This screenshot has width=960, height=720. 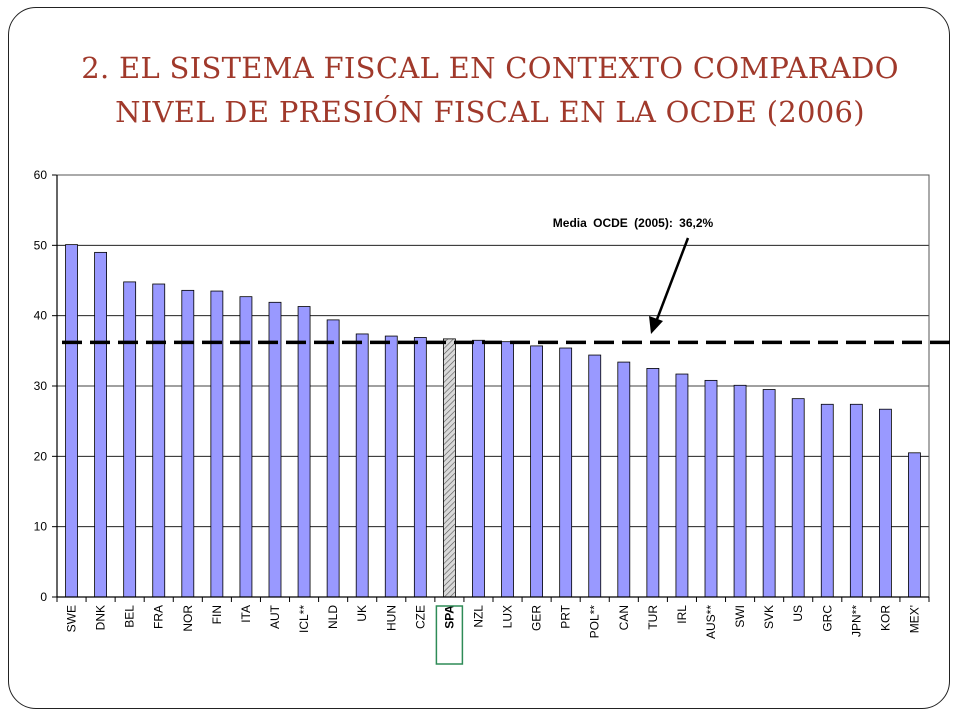 I want to click on category-label: AUS**, so click(x=711, y=622).